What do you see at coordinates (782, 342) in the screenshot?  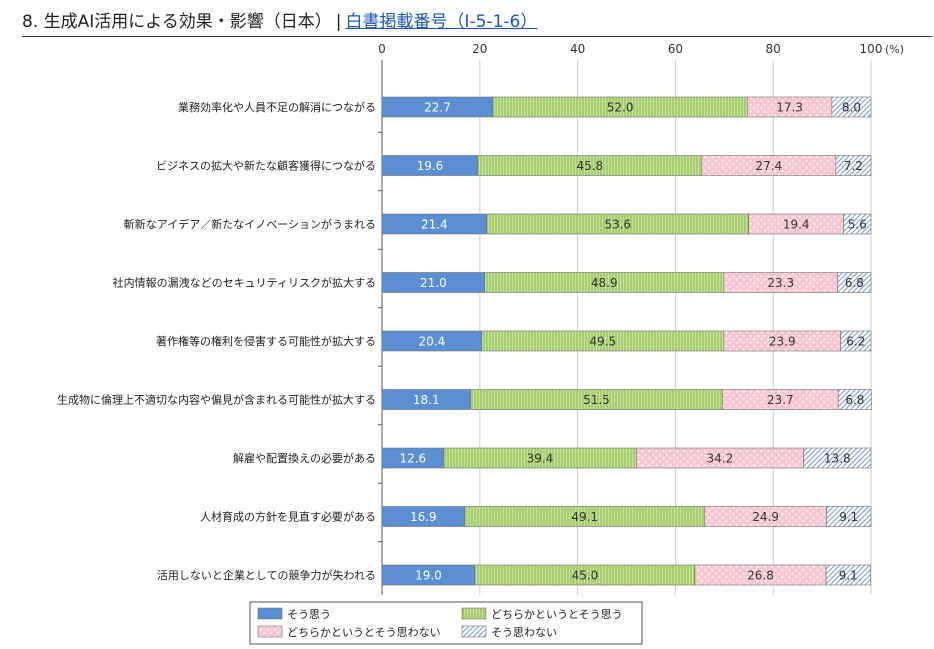 I see `data-label: 23.9` at bounding box center [782, 342].